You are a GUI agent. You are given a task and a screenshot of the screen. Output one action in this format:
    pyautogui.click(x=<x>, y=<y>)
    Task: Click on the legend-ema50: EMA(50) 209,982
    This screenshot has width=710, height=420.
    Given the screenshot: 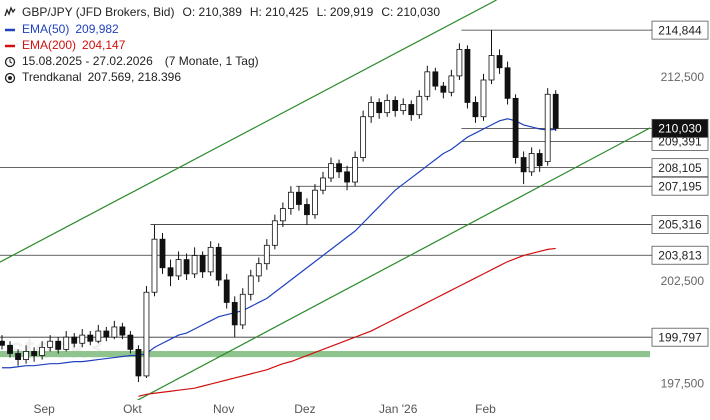 What is the action you would take?
    pyautogui.click(x=70, y=29)
    